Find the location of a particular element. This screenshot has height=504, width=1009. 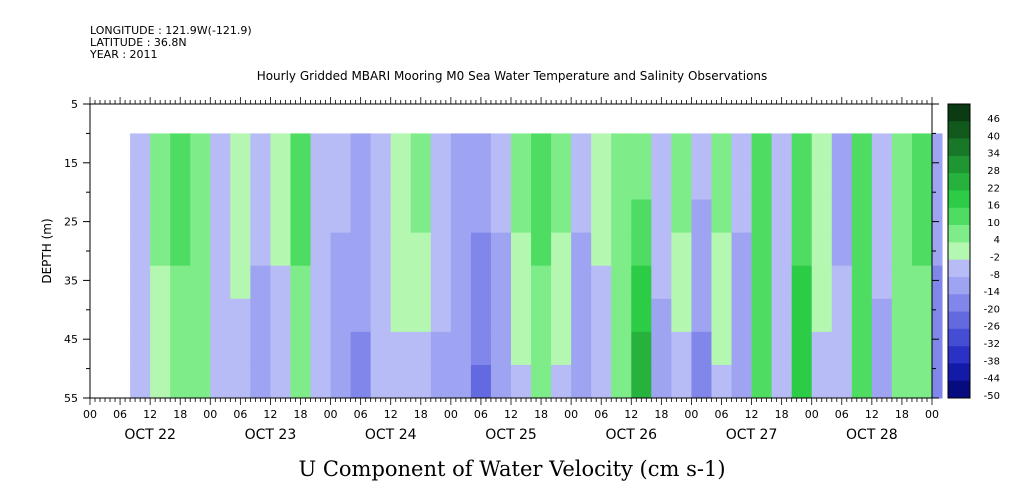

x-day-label: OCT 27 is located at coordinates (752, 435).